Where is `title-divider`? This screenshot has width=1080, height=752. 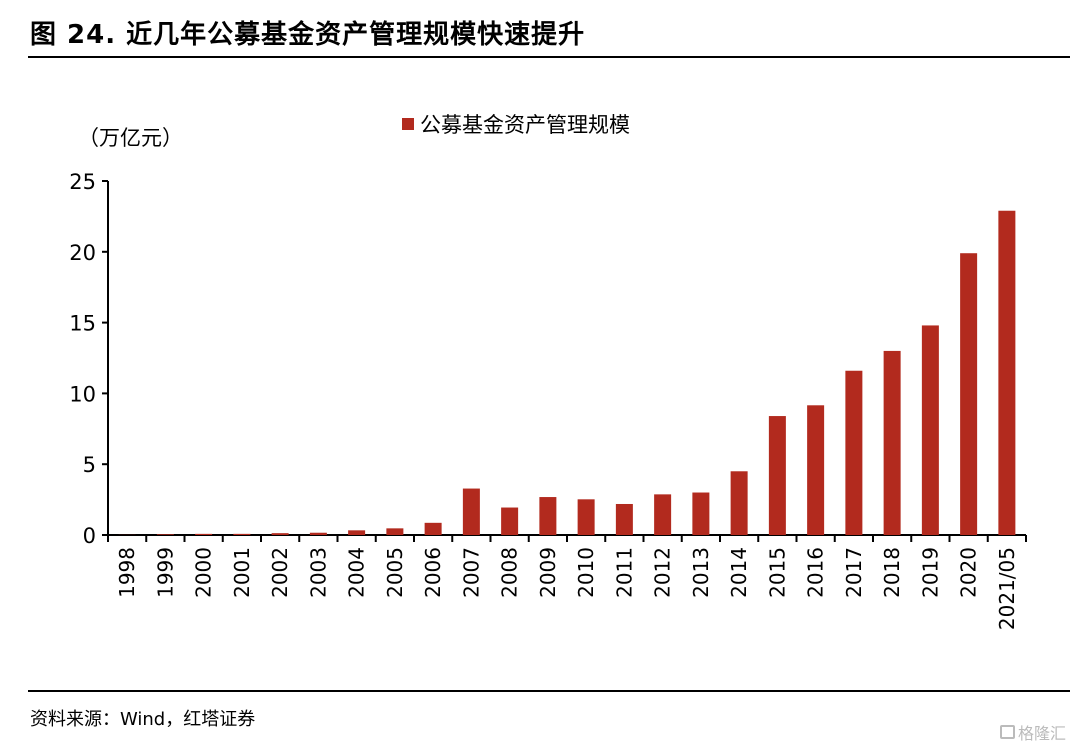
title-divider is located at coordinates (549, 57).